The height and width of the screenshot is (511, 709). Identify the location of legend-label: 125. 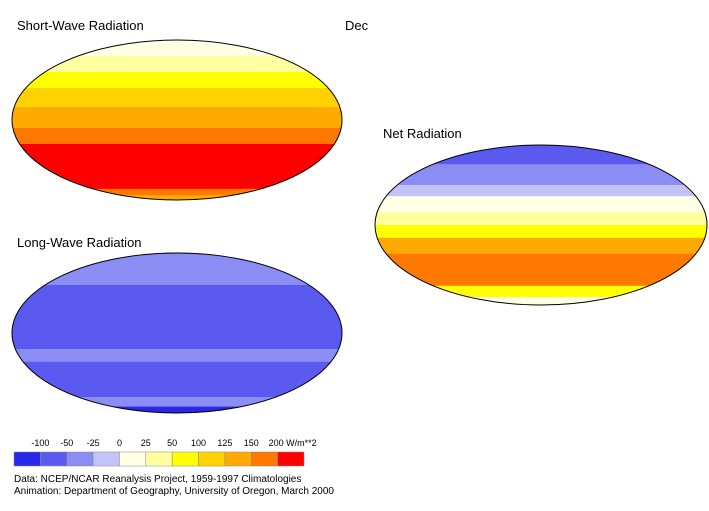
(224, 443).